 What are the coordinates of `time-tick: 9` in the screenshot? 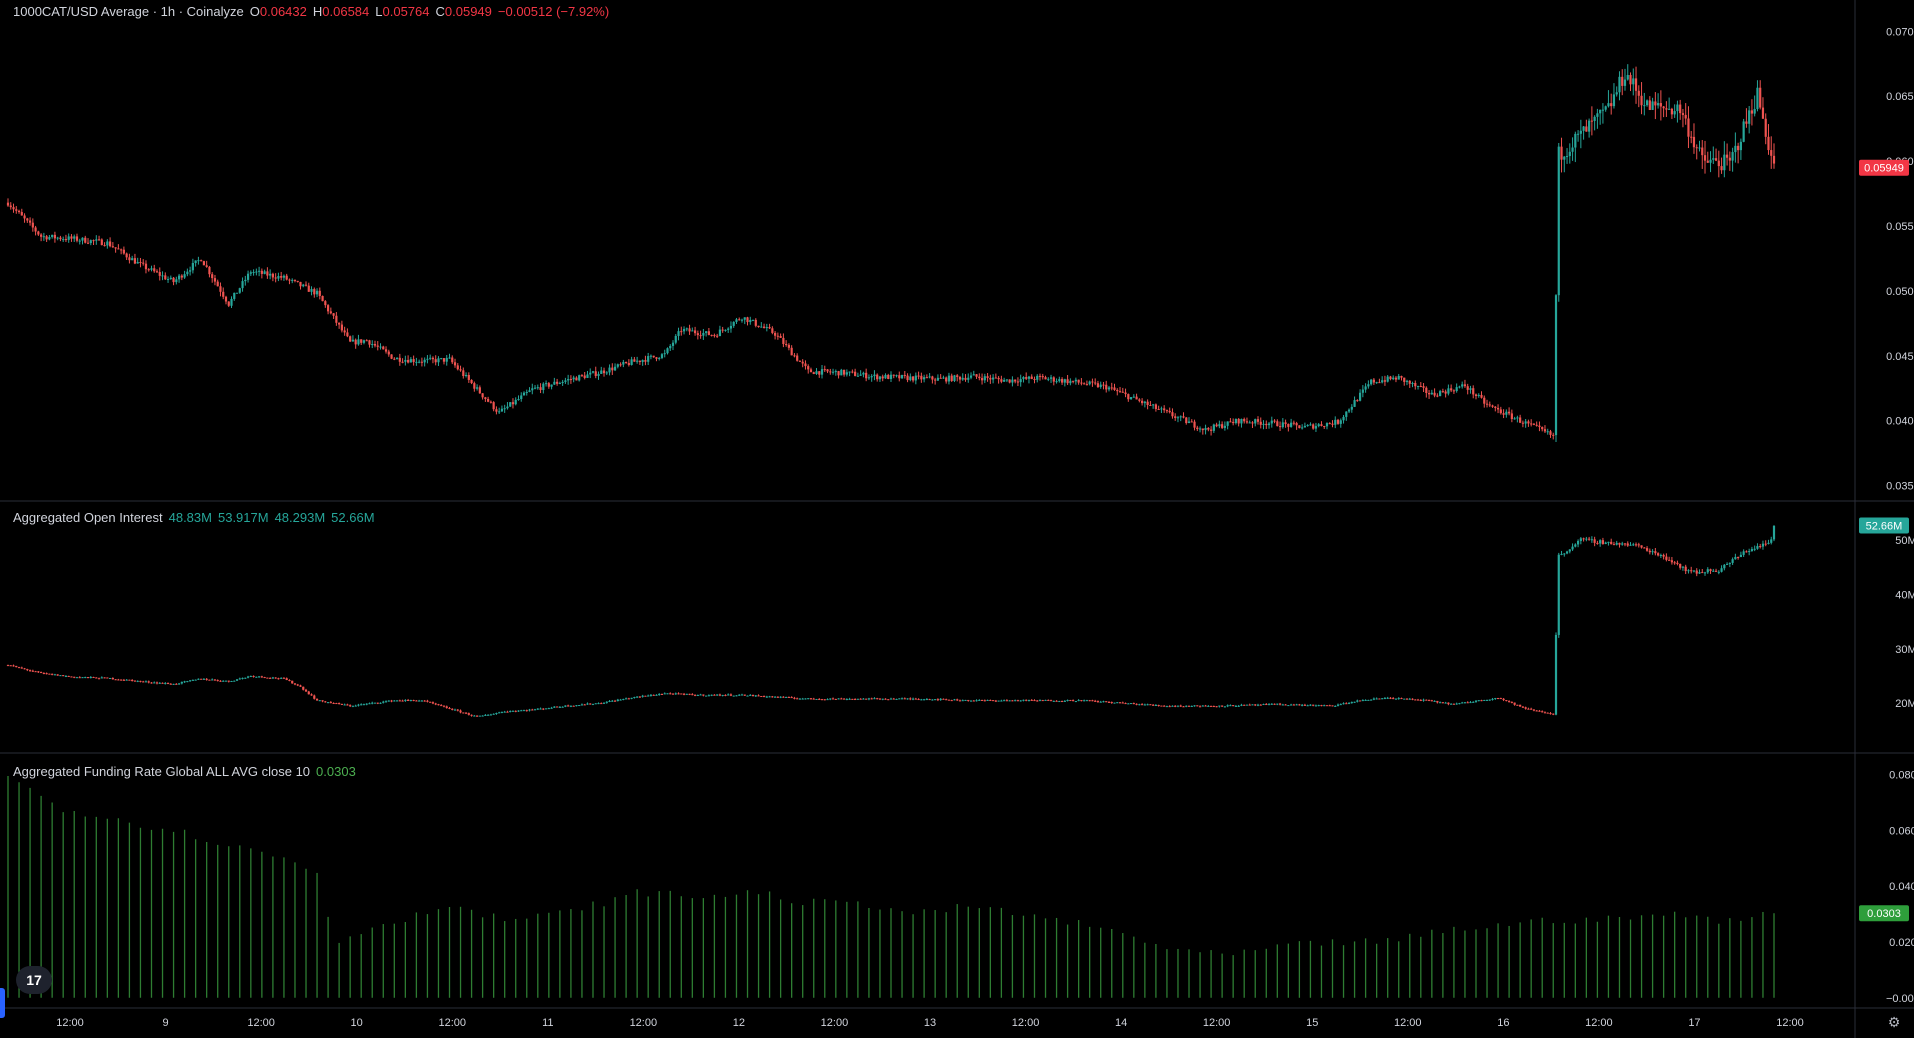 It's located at (165, 1023).